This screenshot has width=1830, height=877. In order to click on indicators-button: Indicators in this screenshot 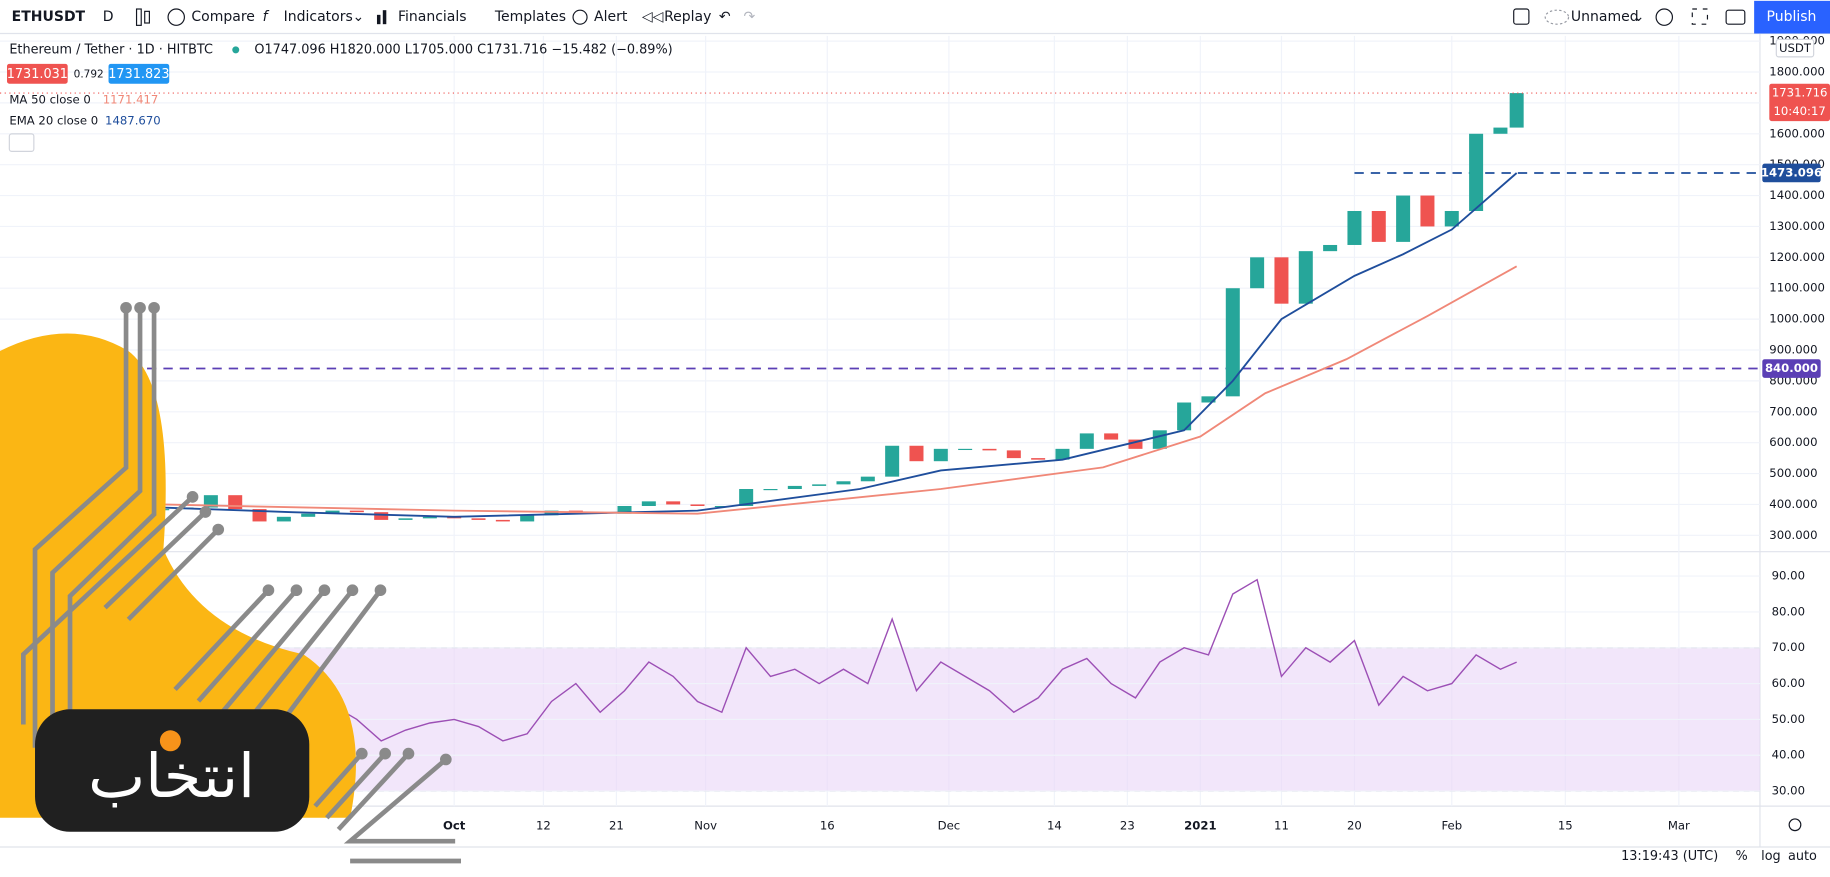, I will do `click(318, 17)`.